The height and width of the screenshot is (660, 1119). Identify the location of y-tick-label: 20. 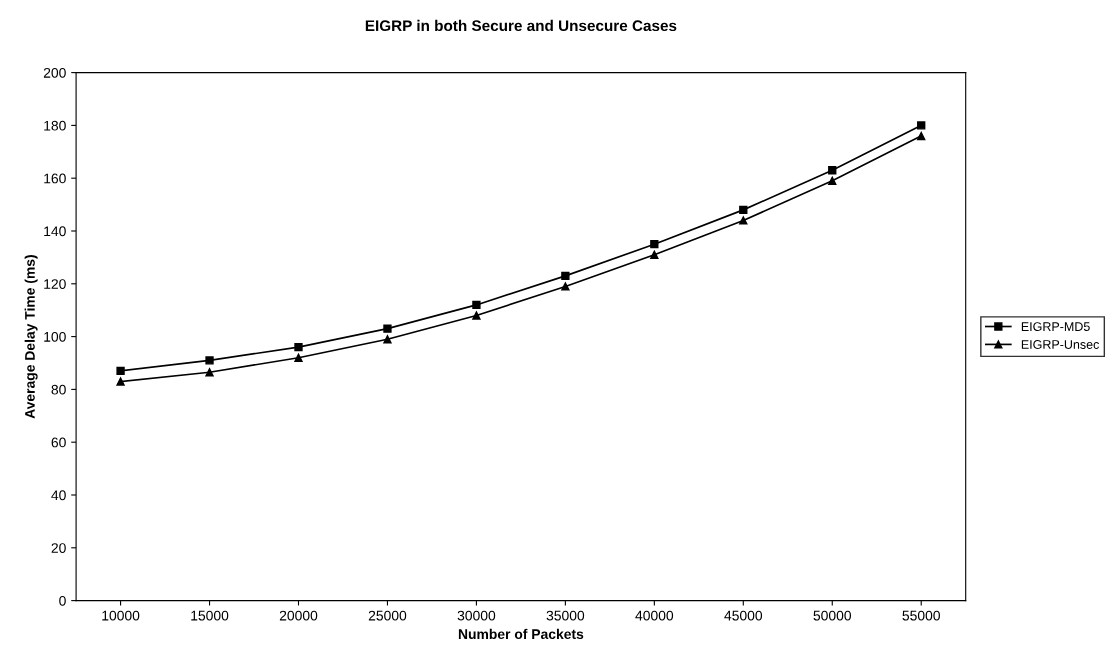
(58, 548).